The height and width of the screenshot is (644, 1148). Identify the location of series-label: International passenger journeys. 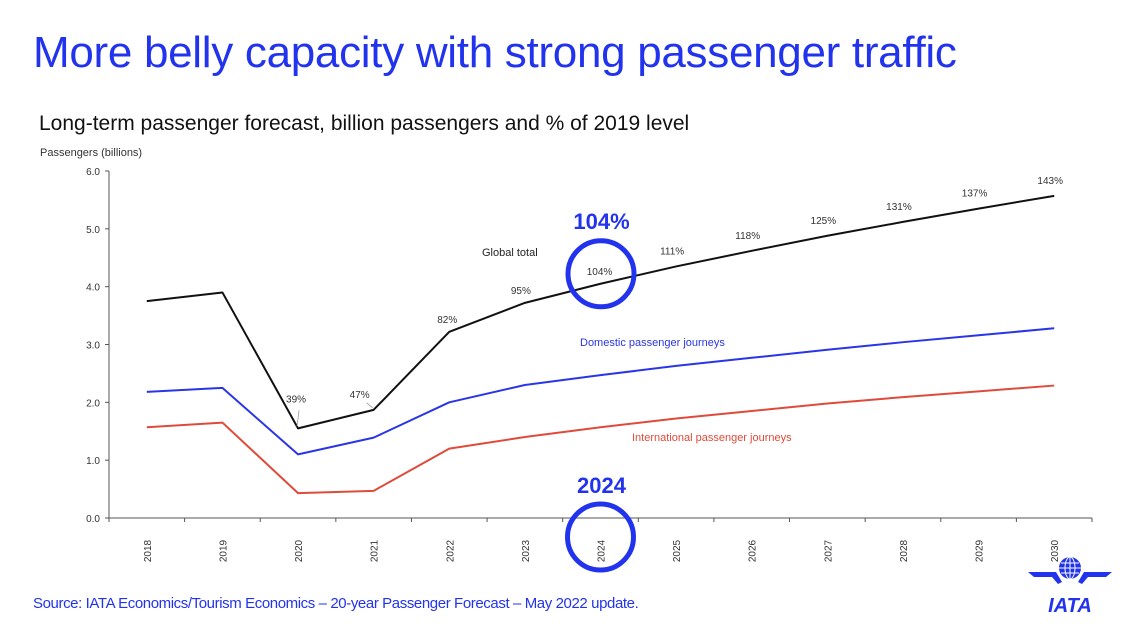
(712, 438).